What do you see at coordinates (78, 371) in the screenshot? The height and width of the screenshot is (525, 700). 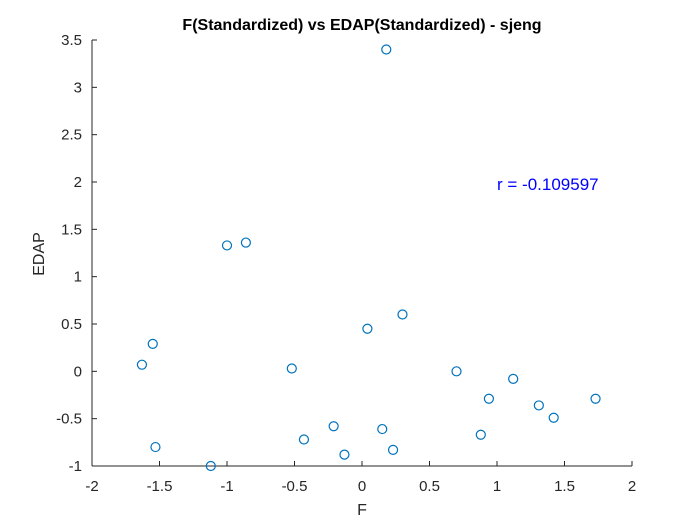 I see `y-tick-label: 0` at bounding box center [78, 371].